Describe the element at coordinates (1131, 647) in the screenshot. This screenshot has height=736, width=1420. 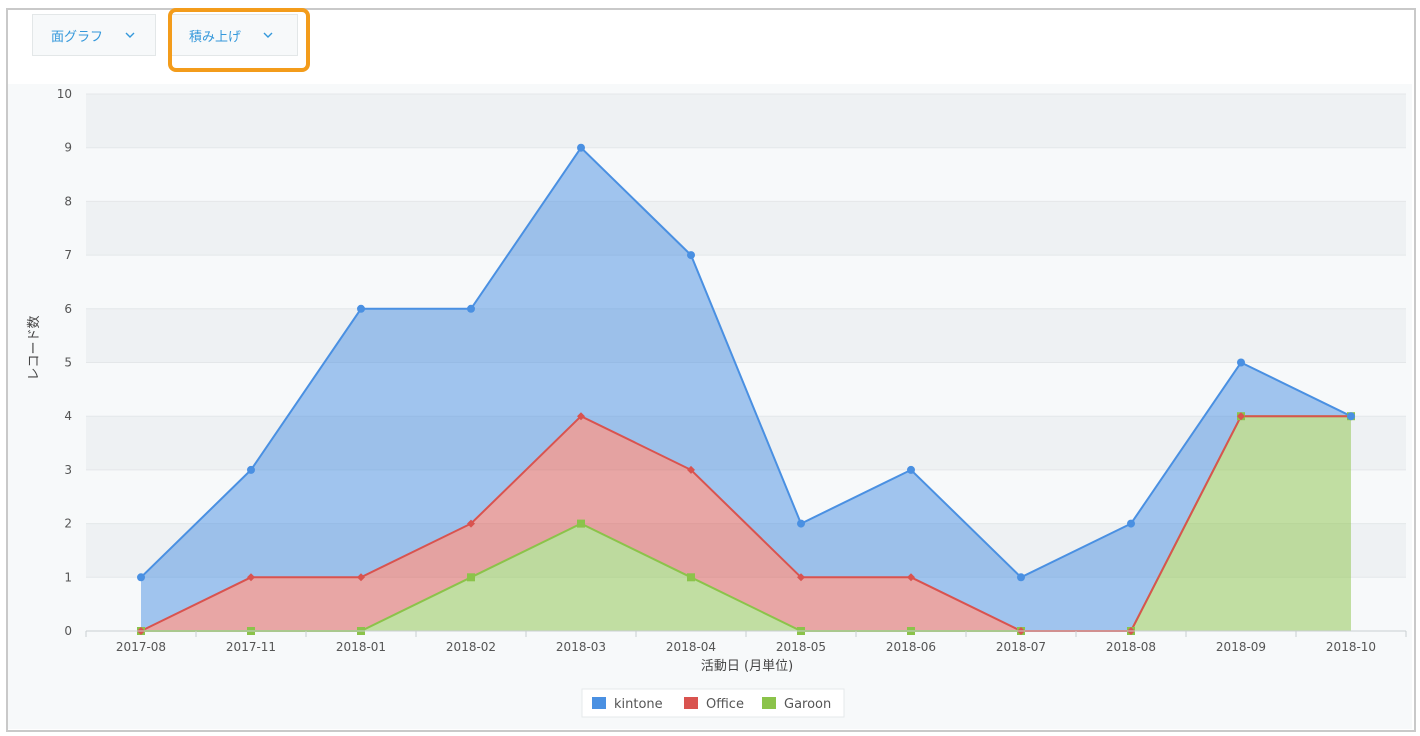
I see `x-tick-label: 2018-08` at that location.